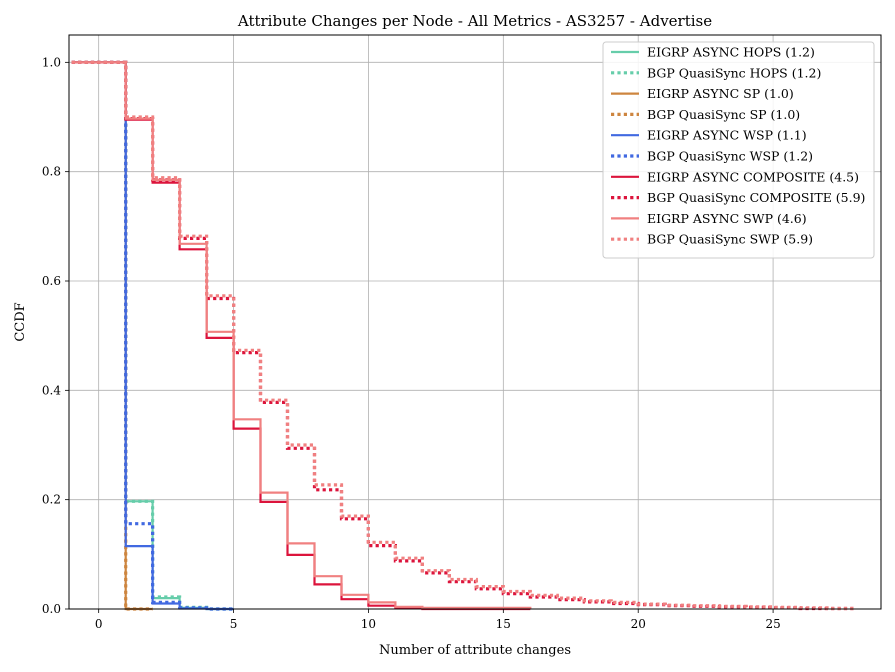  Describe the element at coordinates (723, 114) in the screenshot. I see `legend-label: BGP QuasiSync SP (1.0)` at that location.